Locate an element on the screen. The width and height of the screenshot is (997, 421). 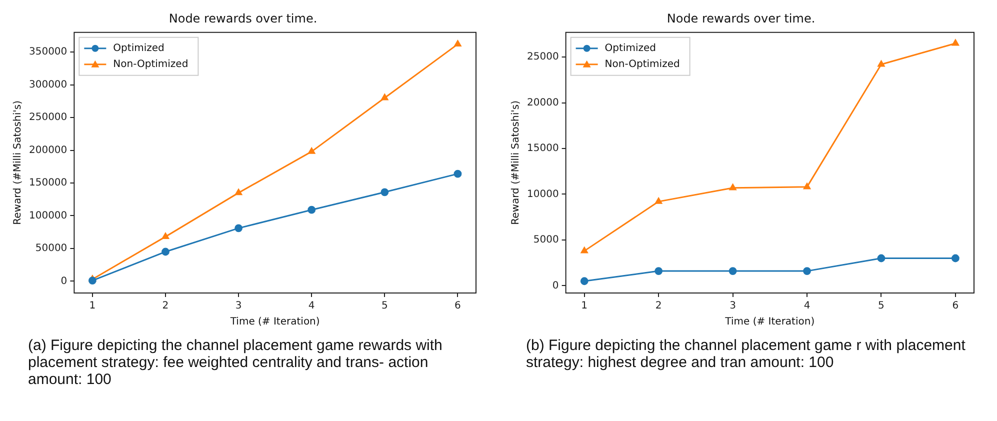
y-tick-label: 15000 is located at coordinates (543, 148).